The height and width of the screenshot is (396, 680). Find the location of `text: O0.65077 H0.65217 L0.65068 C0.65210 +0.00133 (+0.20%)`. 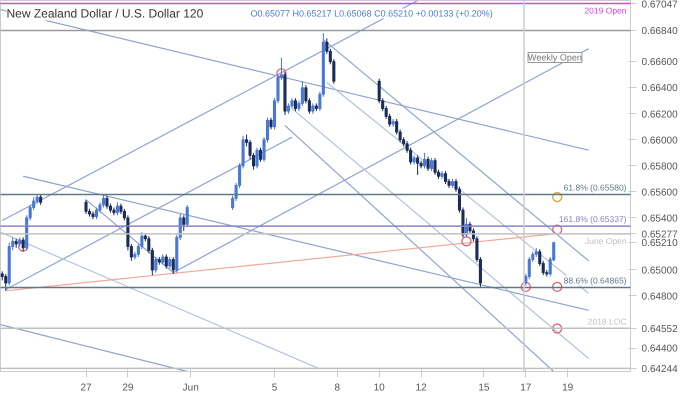

text: O0.65077 H0.65217 L0.65068 C0.65210 +0.00133 (+0.20%) is located at coordinates (371, 13).